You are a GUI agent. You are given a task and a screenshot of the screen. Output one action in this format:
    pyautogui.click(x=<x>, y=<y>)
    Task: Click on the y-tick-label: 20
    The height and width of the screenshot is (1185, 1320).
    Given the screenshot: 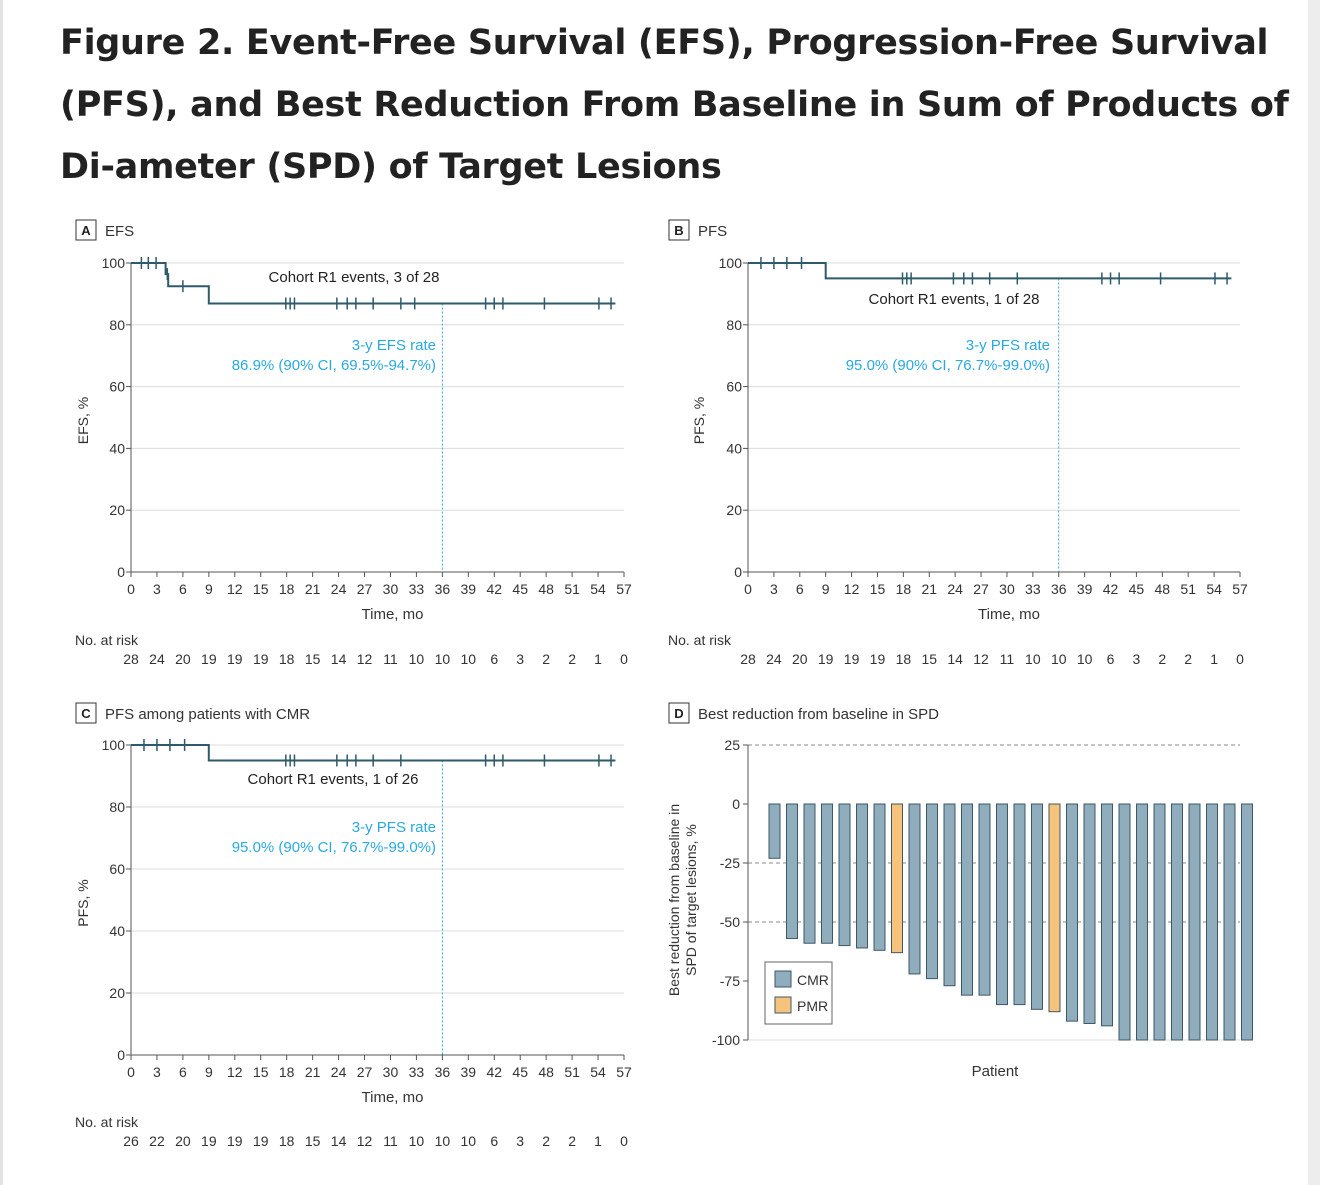 What is the action you would take?
    pyautogui.click(x=734, y=510)
    